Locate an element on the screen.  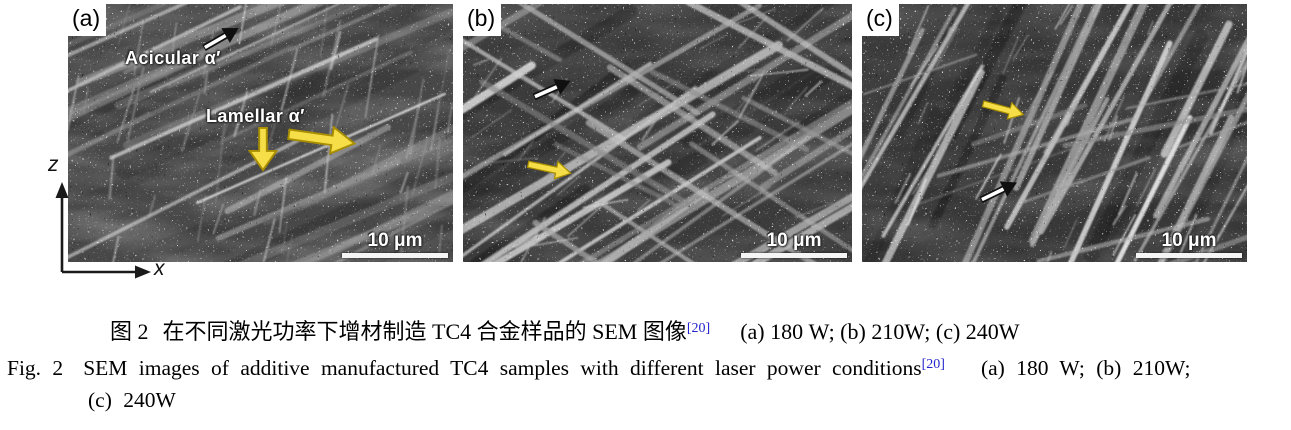
caption-en-conditions-cont: (c) 240W is located at coordinates (132, 400).